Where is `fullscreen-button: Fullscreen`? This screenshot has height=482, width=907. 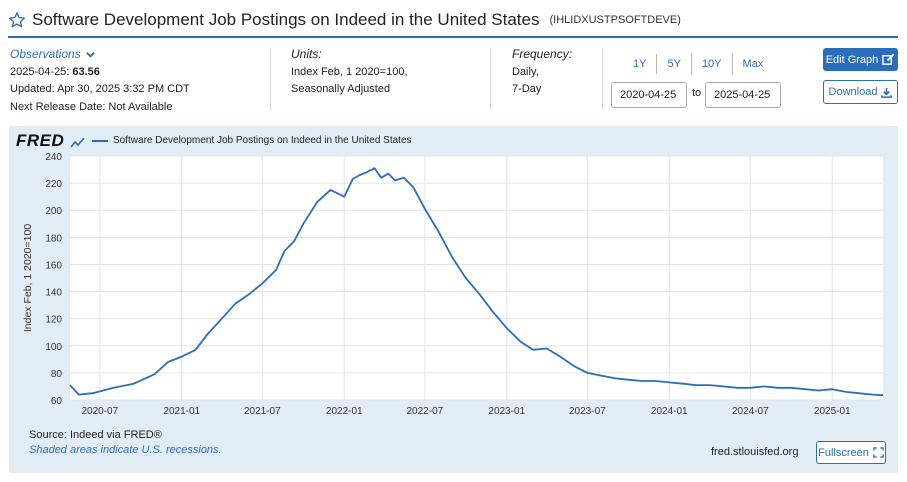 fullscreen-button: Fullscreen is located at coordinates (851, 452).